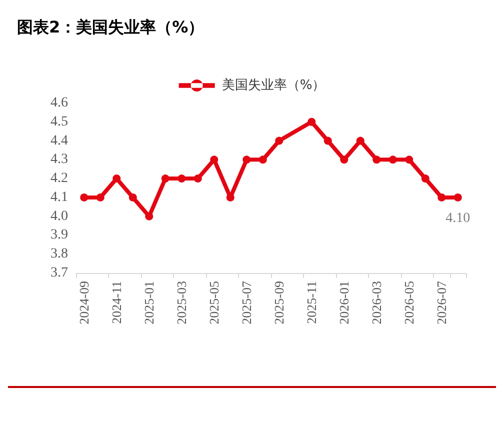 The height and width of the screenshot is (423, 504). I want to click on x-tick-label: 2025-07, so click(246, 302).